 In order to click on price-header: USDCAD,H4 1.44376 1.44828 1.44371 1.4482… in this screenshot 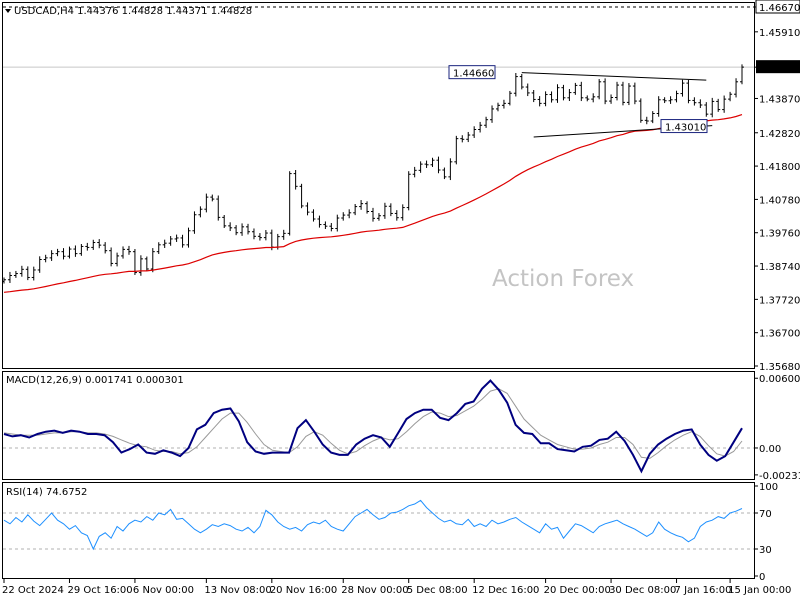, I will do `click(128, 11)`.